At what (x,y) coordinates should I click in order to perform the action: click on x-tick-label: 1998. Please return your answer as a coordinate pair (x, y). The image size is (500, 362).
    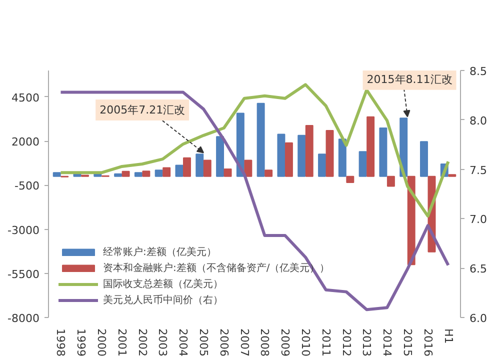
    Looking at the image, I should click on (61, 342).